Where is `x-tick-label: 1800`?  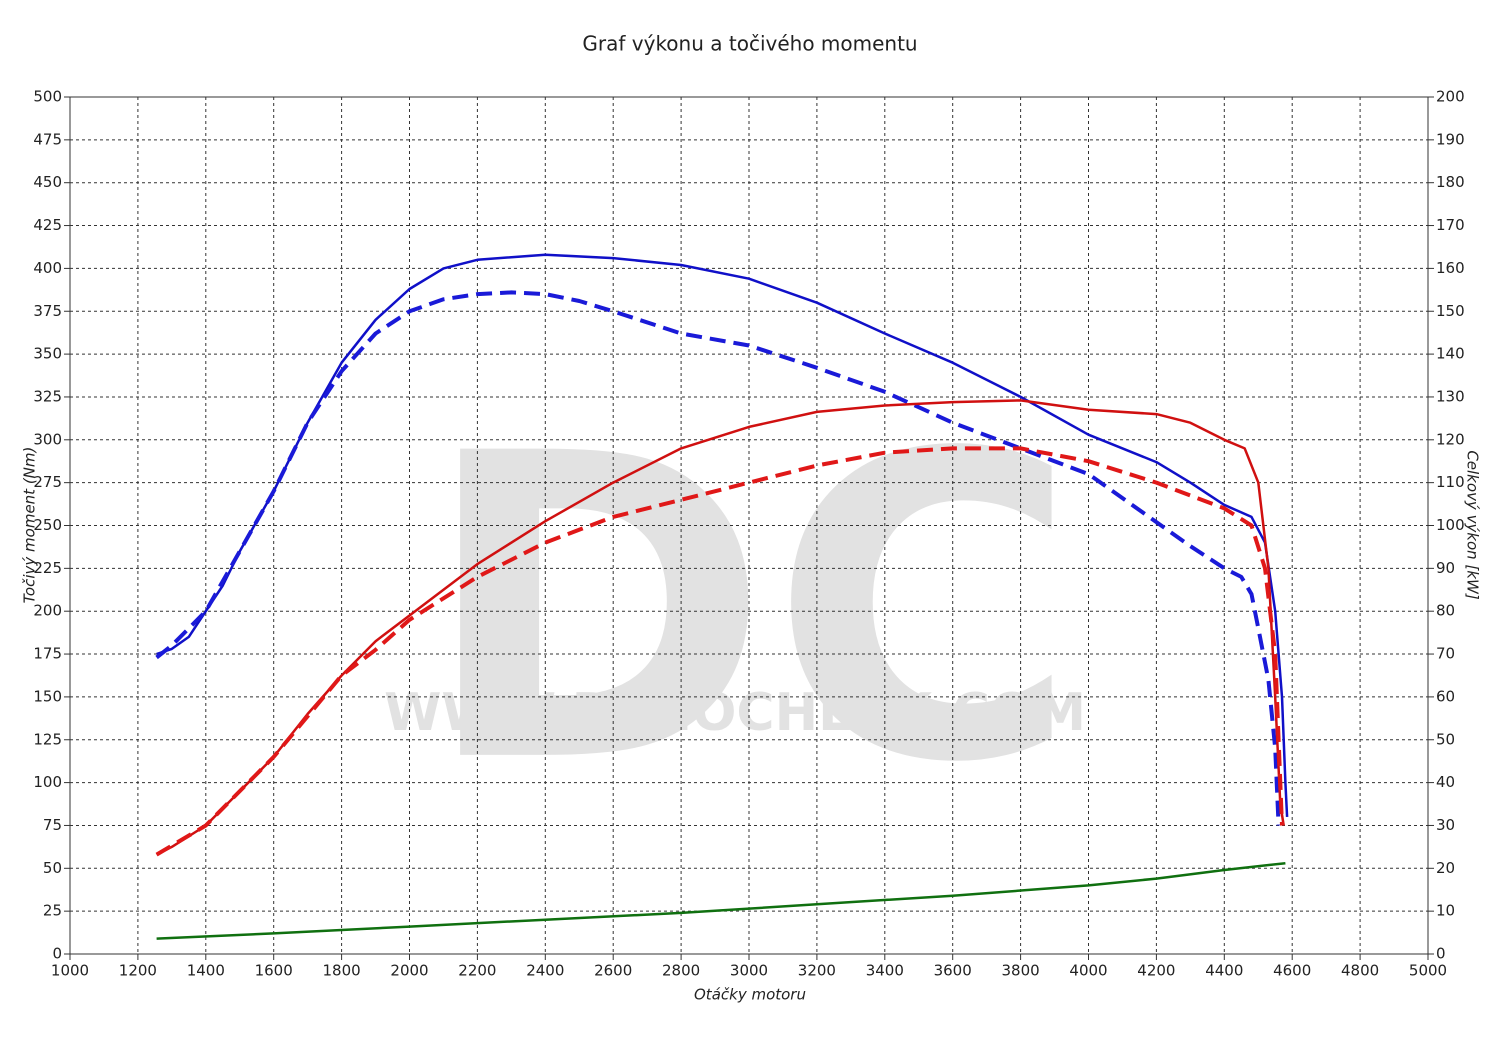
x-tick-label: 1800 is located at coordinates (342, 971).